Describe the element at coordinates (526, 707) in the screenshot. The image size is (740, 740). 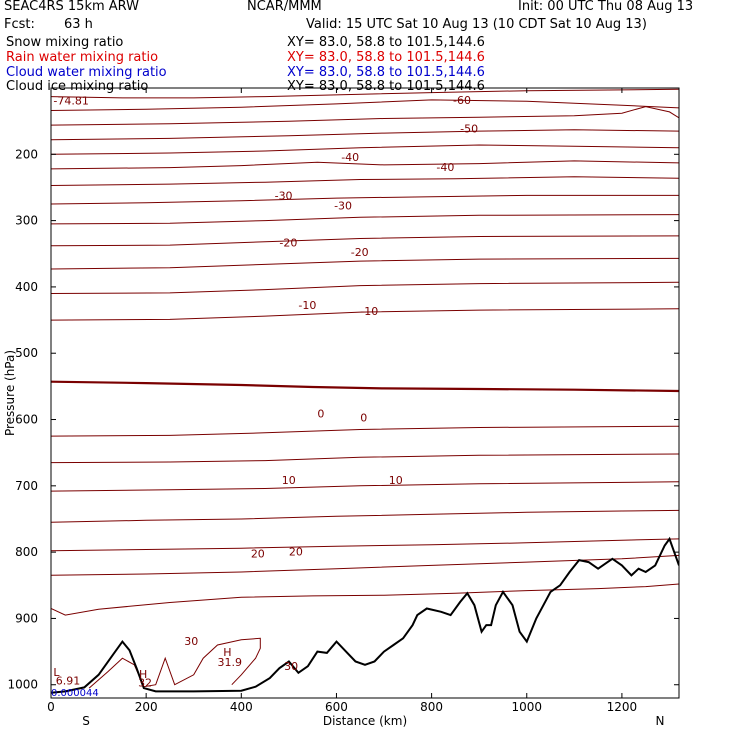
I see `x-tick-label: 1000` at that location.